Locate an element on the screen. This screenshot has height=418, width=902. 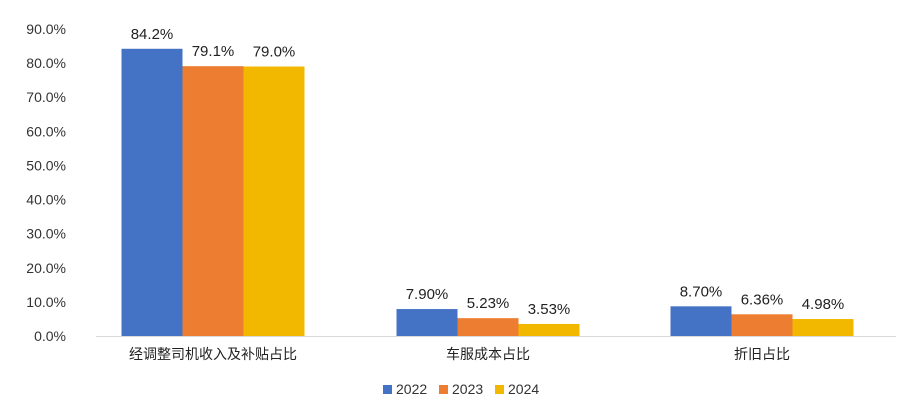
legend-item-2023: 2023 is located at coordinates (461, 389).